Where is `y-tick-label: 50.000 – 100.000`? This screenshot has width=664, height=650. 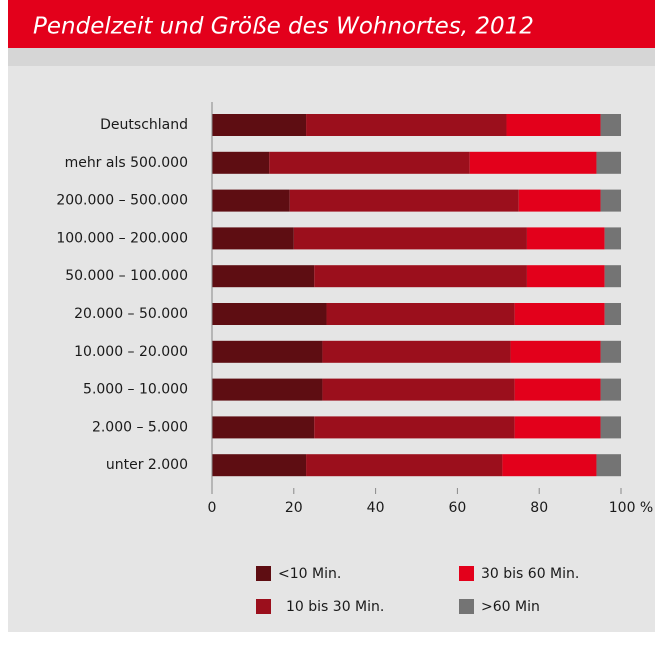 y-tick-label: 50.000 – 100.000 is located at coordinates (126, 276).